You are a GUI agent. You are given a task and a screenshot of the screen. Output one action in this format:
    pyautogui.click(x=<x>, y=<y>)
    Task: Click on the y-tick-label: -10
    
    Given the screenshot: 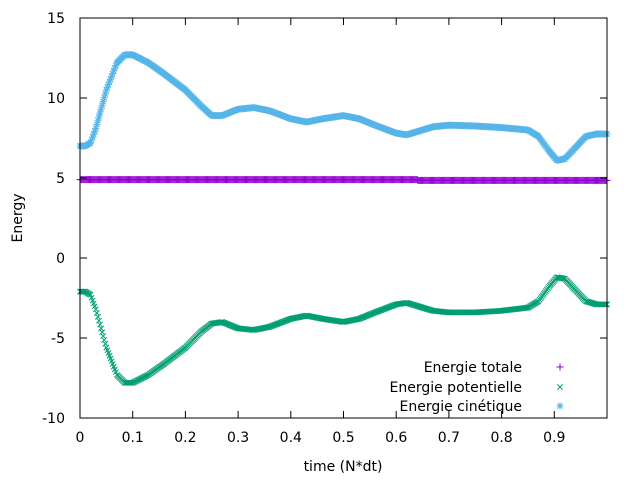 What is the action you would take?
    pyautogui.click(x=53, y=419)
    